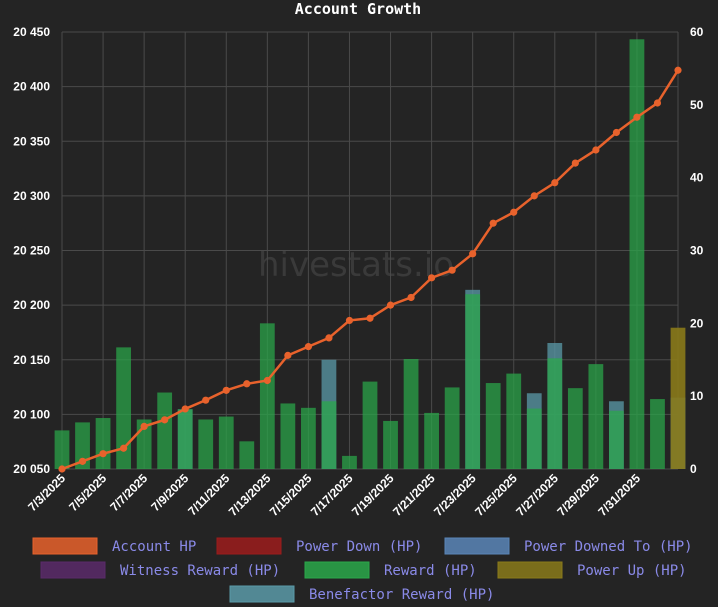 This screenshot has height=607, width=718. I want to click on y-left-tick-label: 20 150, so click(31, 360).